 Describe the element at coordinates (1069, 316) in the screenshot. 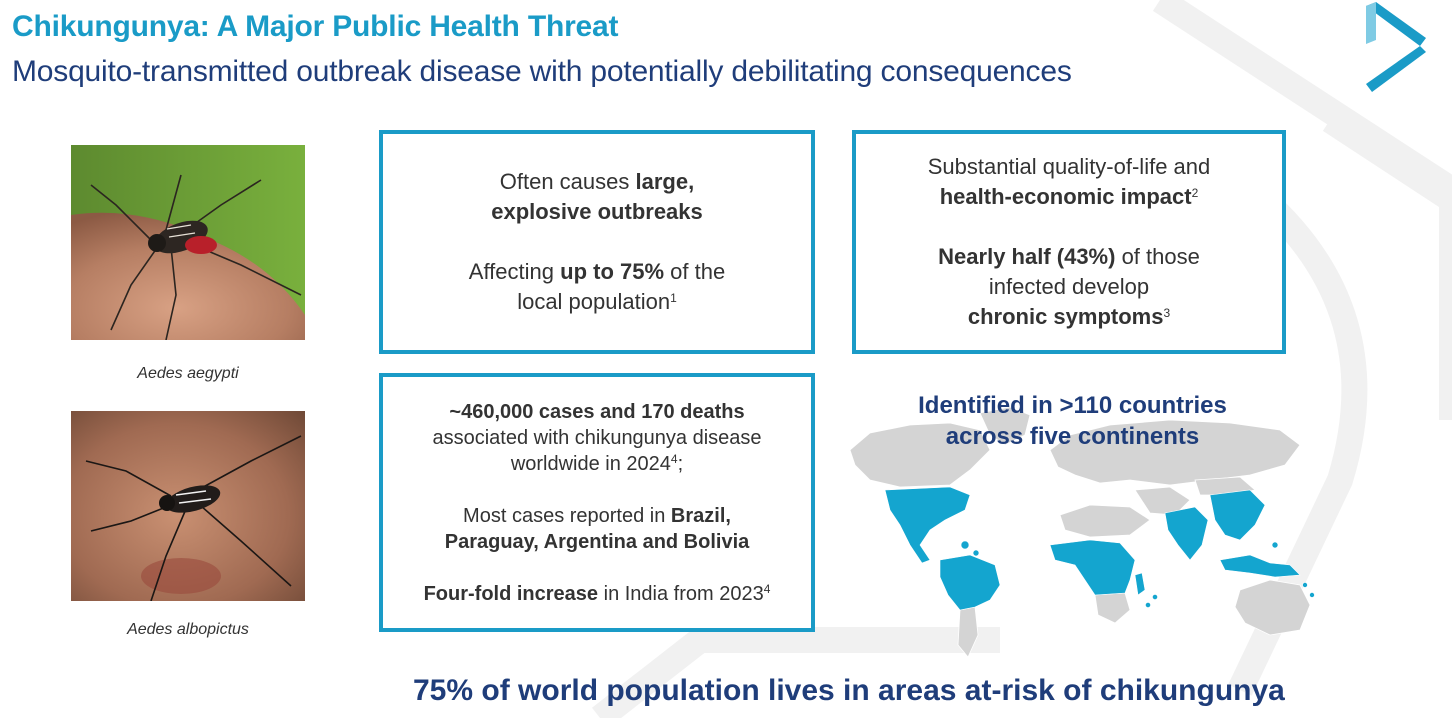

I see `box-text: chronic symptoms3` at that location.